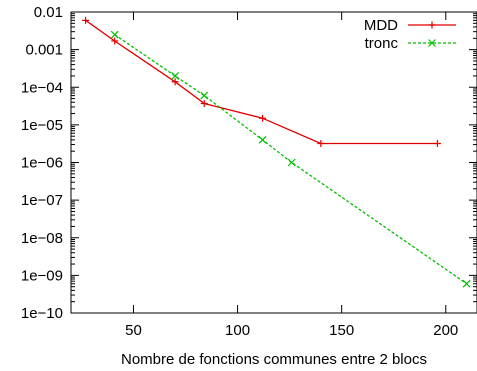  I want to click on y-tick-label: 1e−10, so click(42, 313).